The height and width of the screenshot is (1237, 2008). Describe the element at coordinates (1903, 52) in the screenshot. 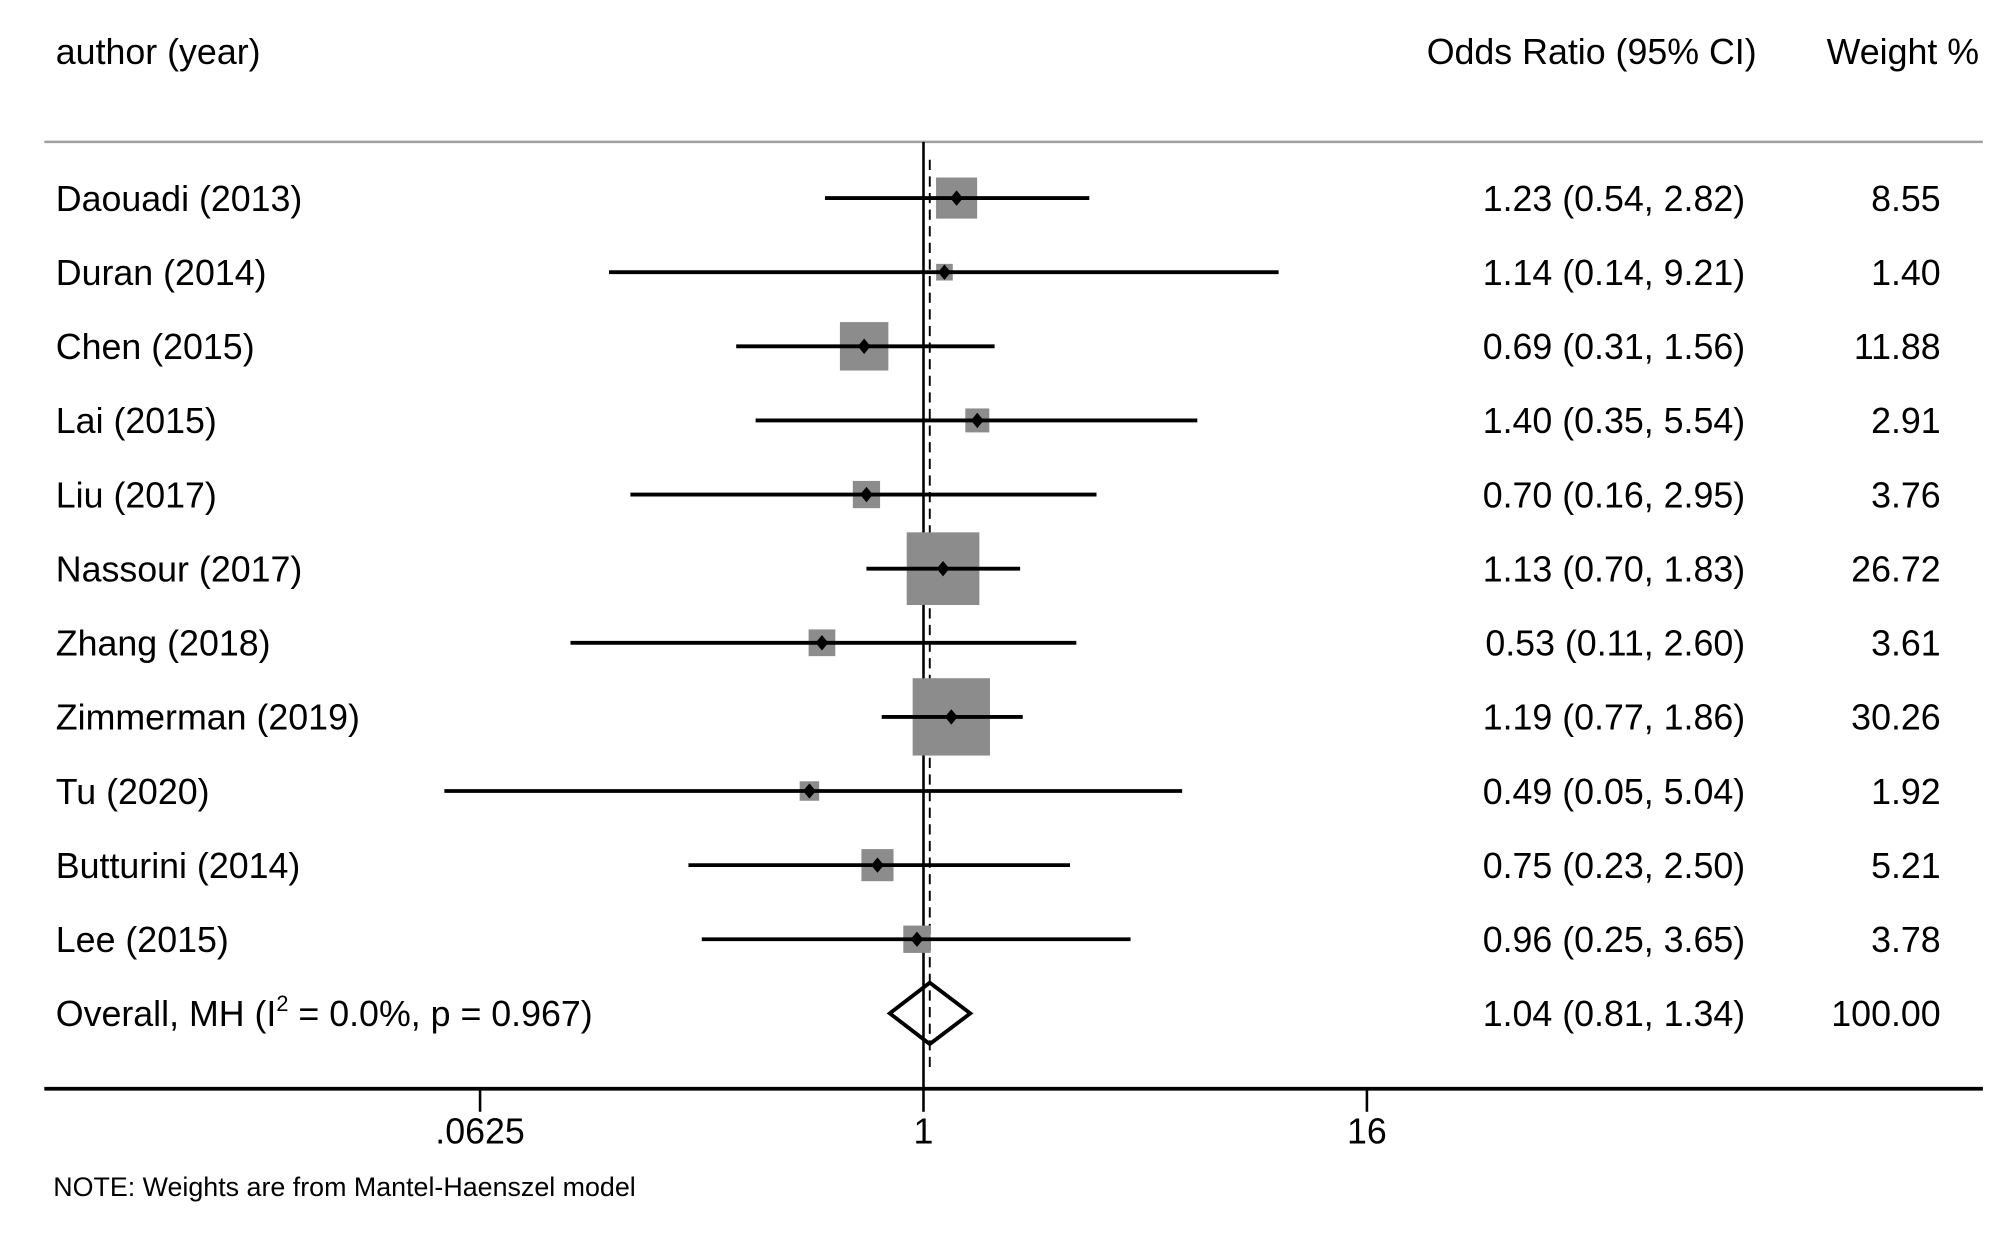

I see `header-weight: Weight %` at that location.